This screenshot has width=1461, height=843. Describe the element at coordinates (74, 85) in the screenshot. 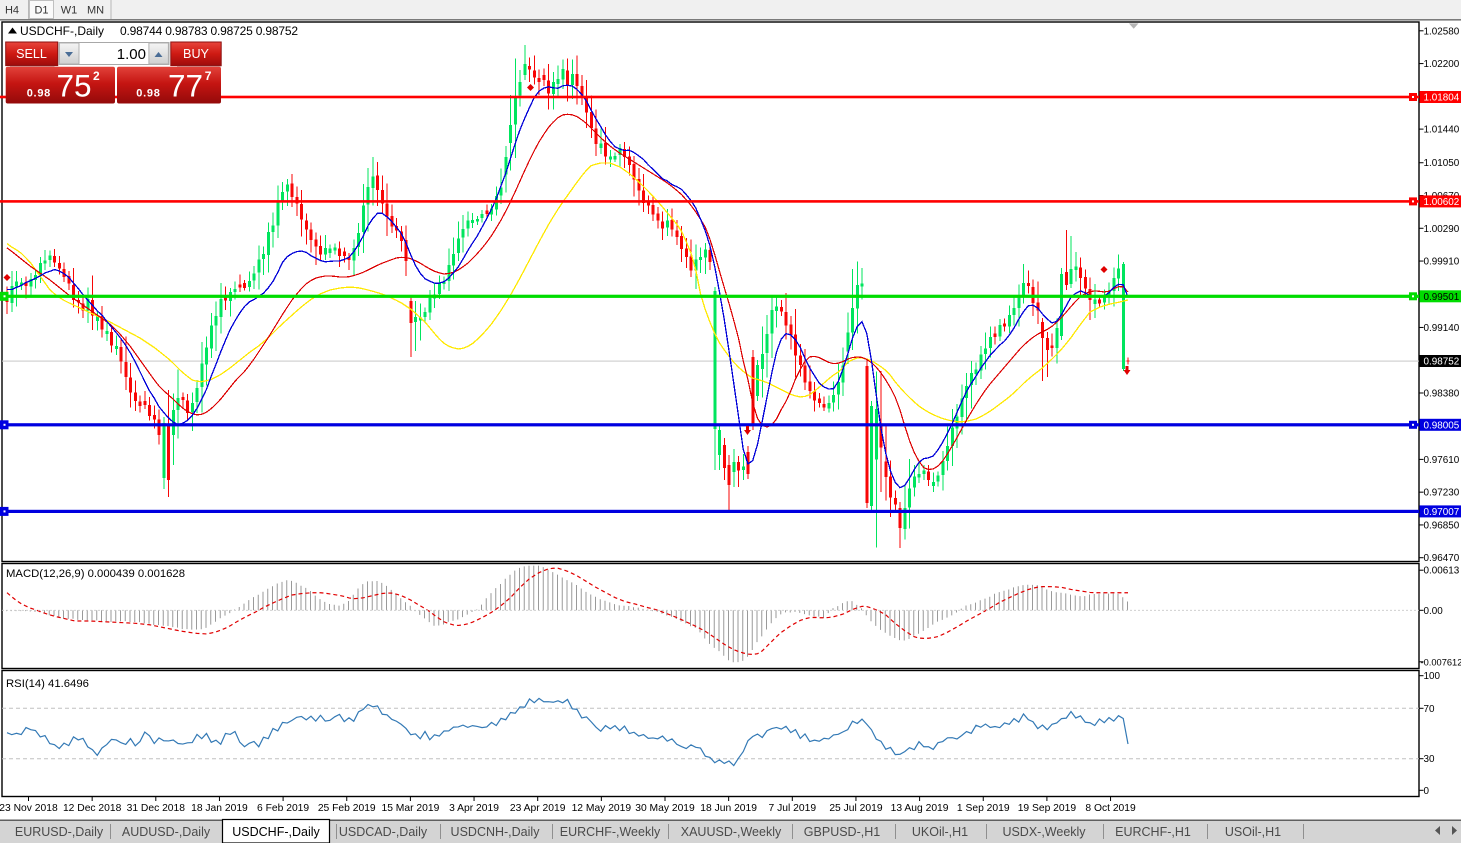

I see `svg-text: 75` at that location.